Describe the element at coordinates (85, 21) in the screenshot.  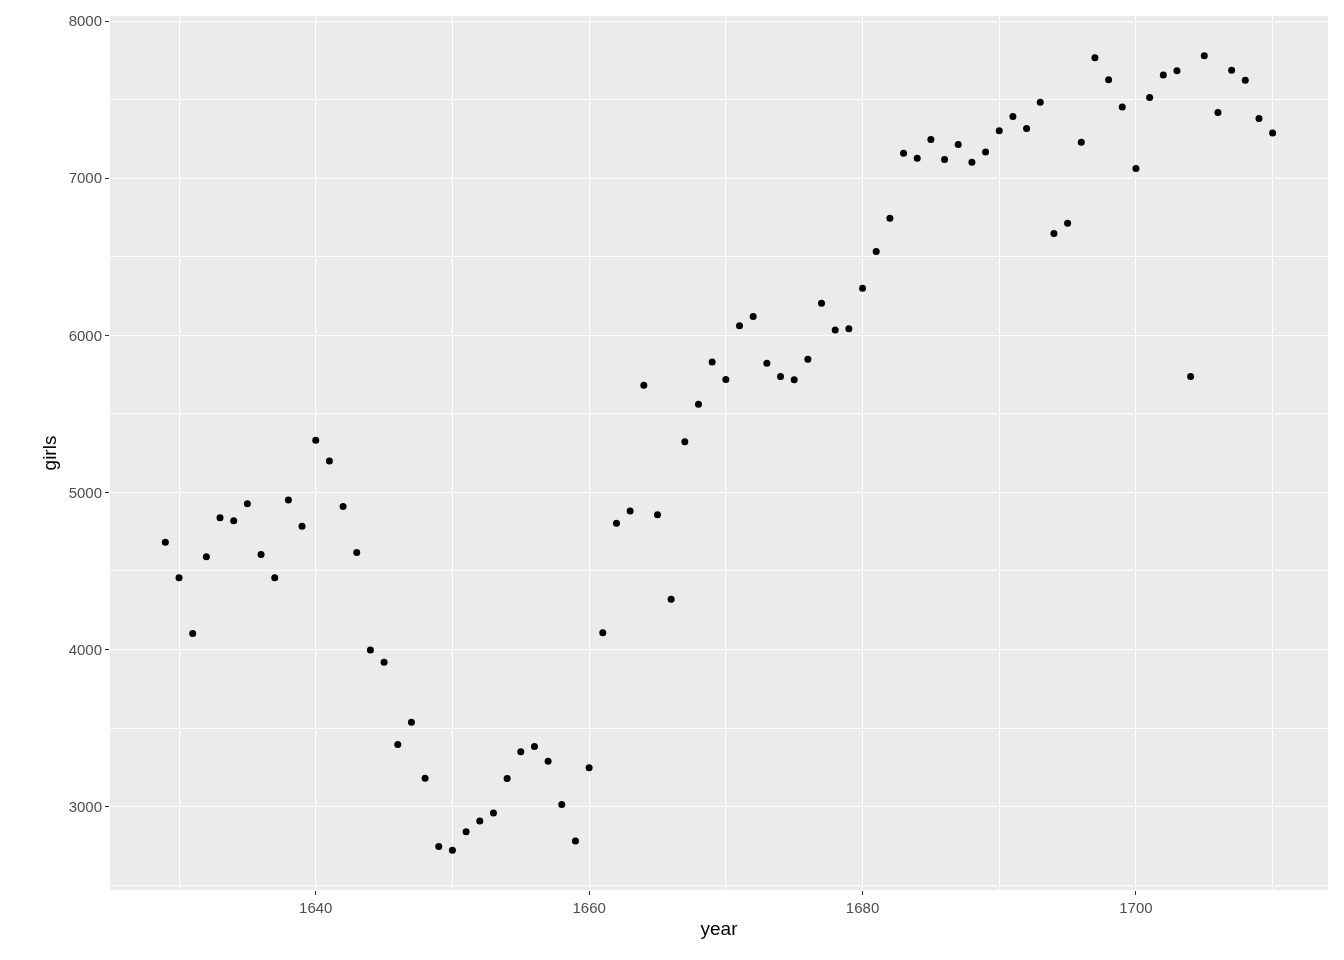
I see `y-tick-label: 8000` at that location.